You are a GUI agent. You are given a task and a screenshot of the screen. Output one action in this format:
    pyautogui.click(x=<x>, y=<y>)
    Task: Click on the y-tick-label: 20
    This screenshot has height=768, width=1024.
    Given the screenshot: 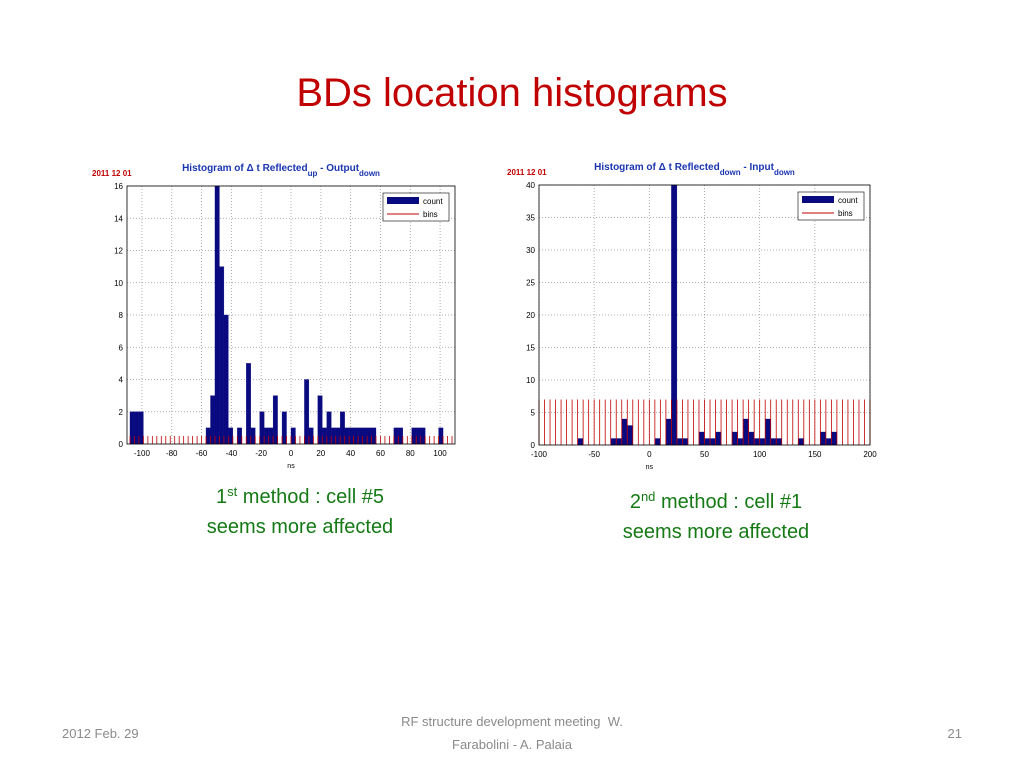 What is the action you would take?
    pyautogui.click(x=530, y=315)
    